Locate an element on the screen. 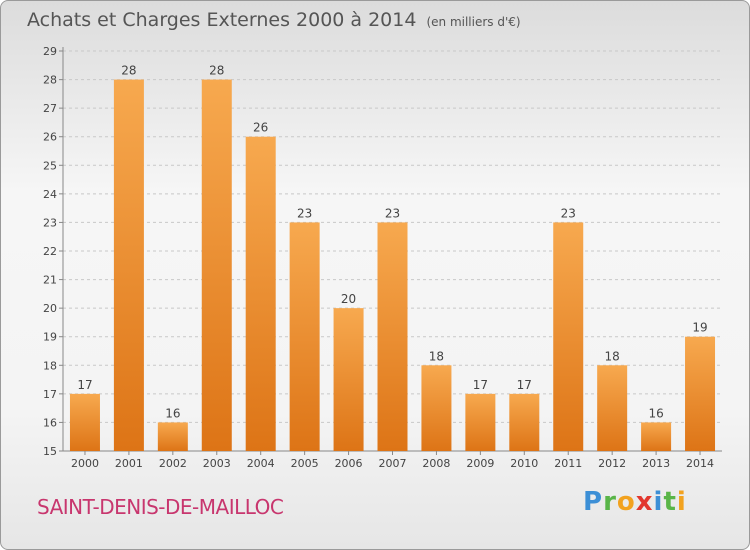 The image size is (750, 550). city-name: SAINT-DENIS-DE-MAILLOC is located at coordinates (160, 507).